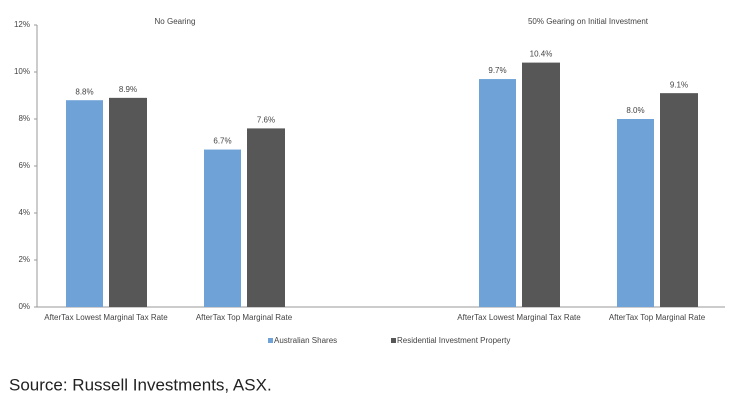 The height and width of the screenshot is (404, 740). Describe the element at coordinates (175, 21) in the screenshot. I see `group-title: No Gearing` at that location.